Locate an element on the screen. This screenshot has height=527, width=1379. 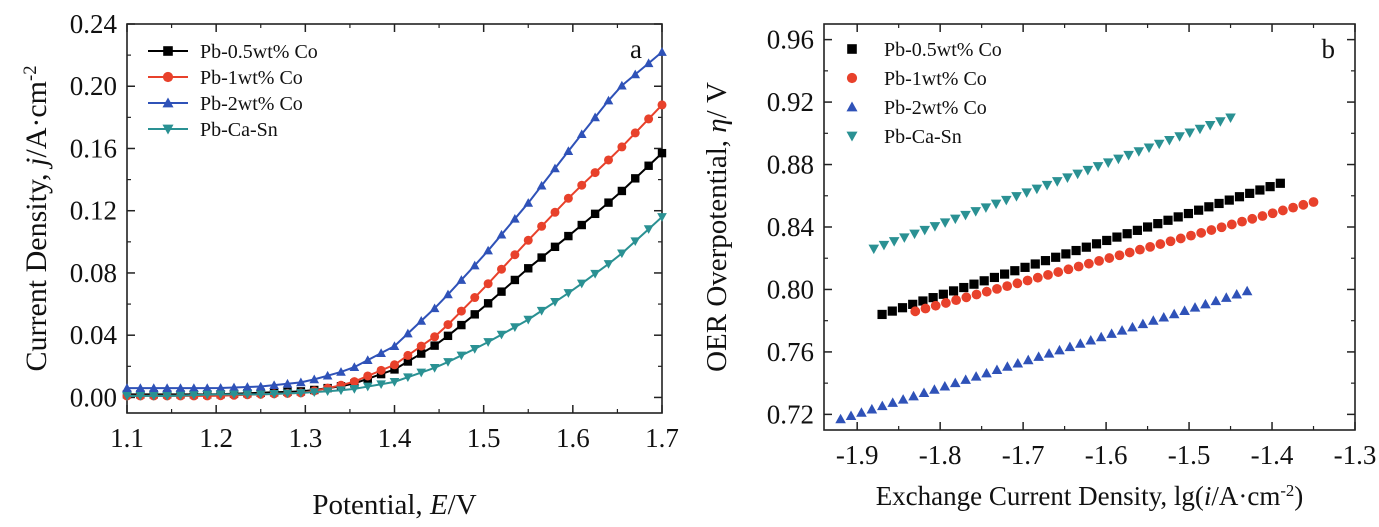
x-tick-label: 1.3 is located at coordinates (305, 438).